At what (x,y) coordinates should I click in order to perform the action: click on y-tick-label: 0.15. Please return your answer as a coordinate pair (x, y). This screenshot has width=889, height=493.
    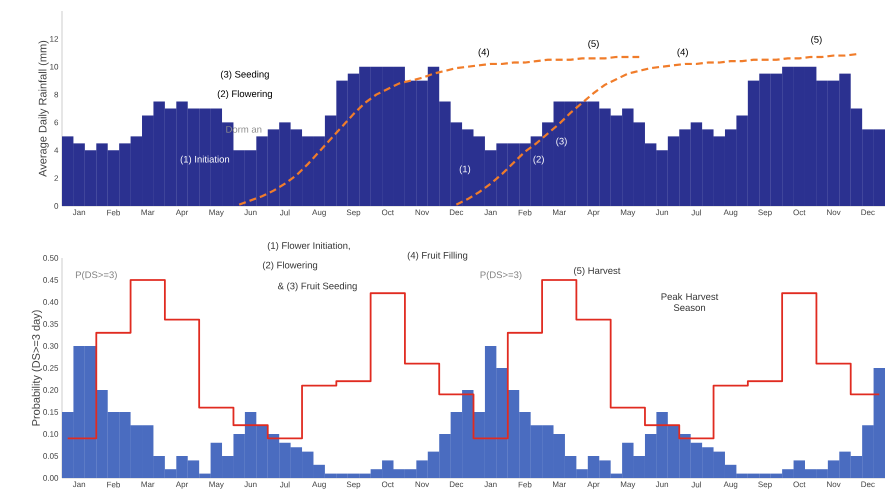
    Looking at the image, I should click on (50, 412).